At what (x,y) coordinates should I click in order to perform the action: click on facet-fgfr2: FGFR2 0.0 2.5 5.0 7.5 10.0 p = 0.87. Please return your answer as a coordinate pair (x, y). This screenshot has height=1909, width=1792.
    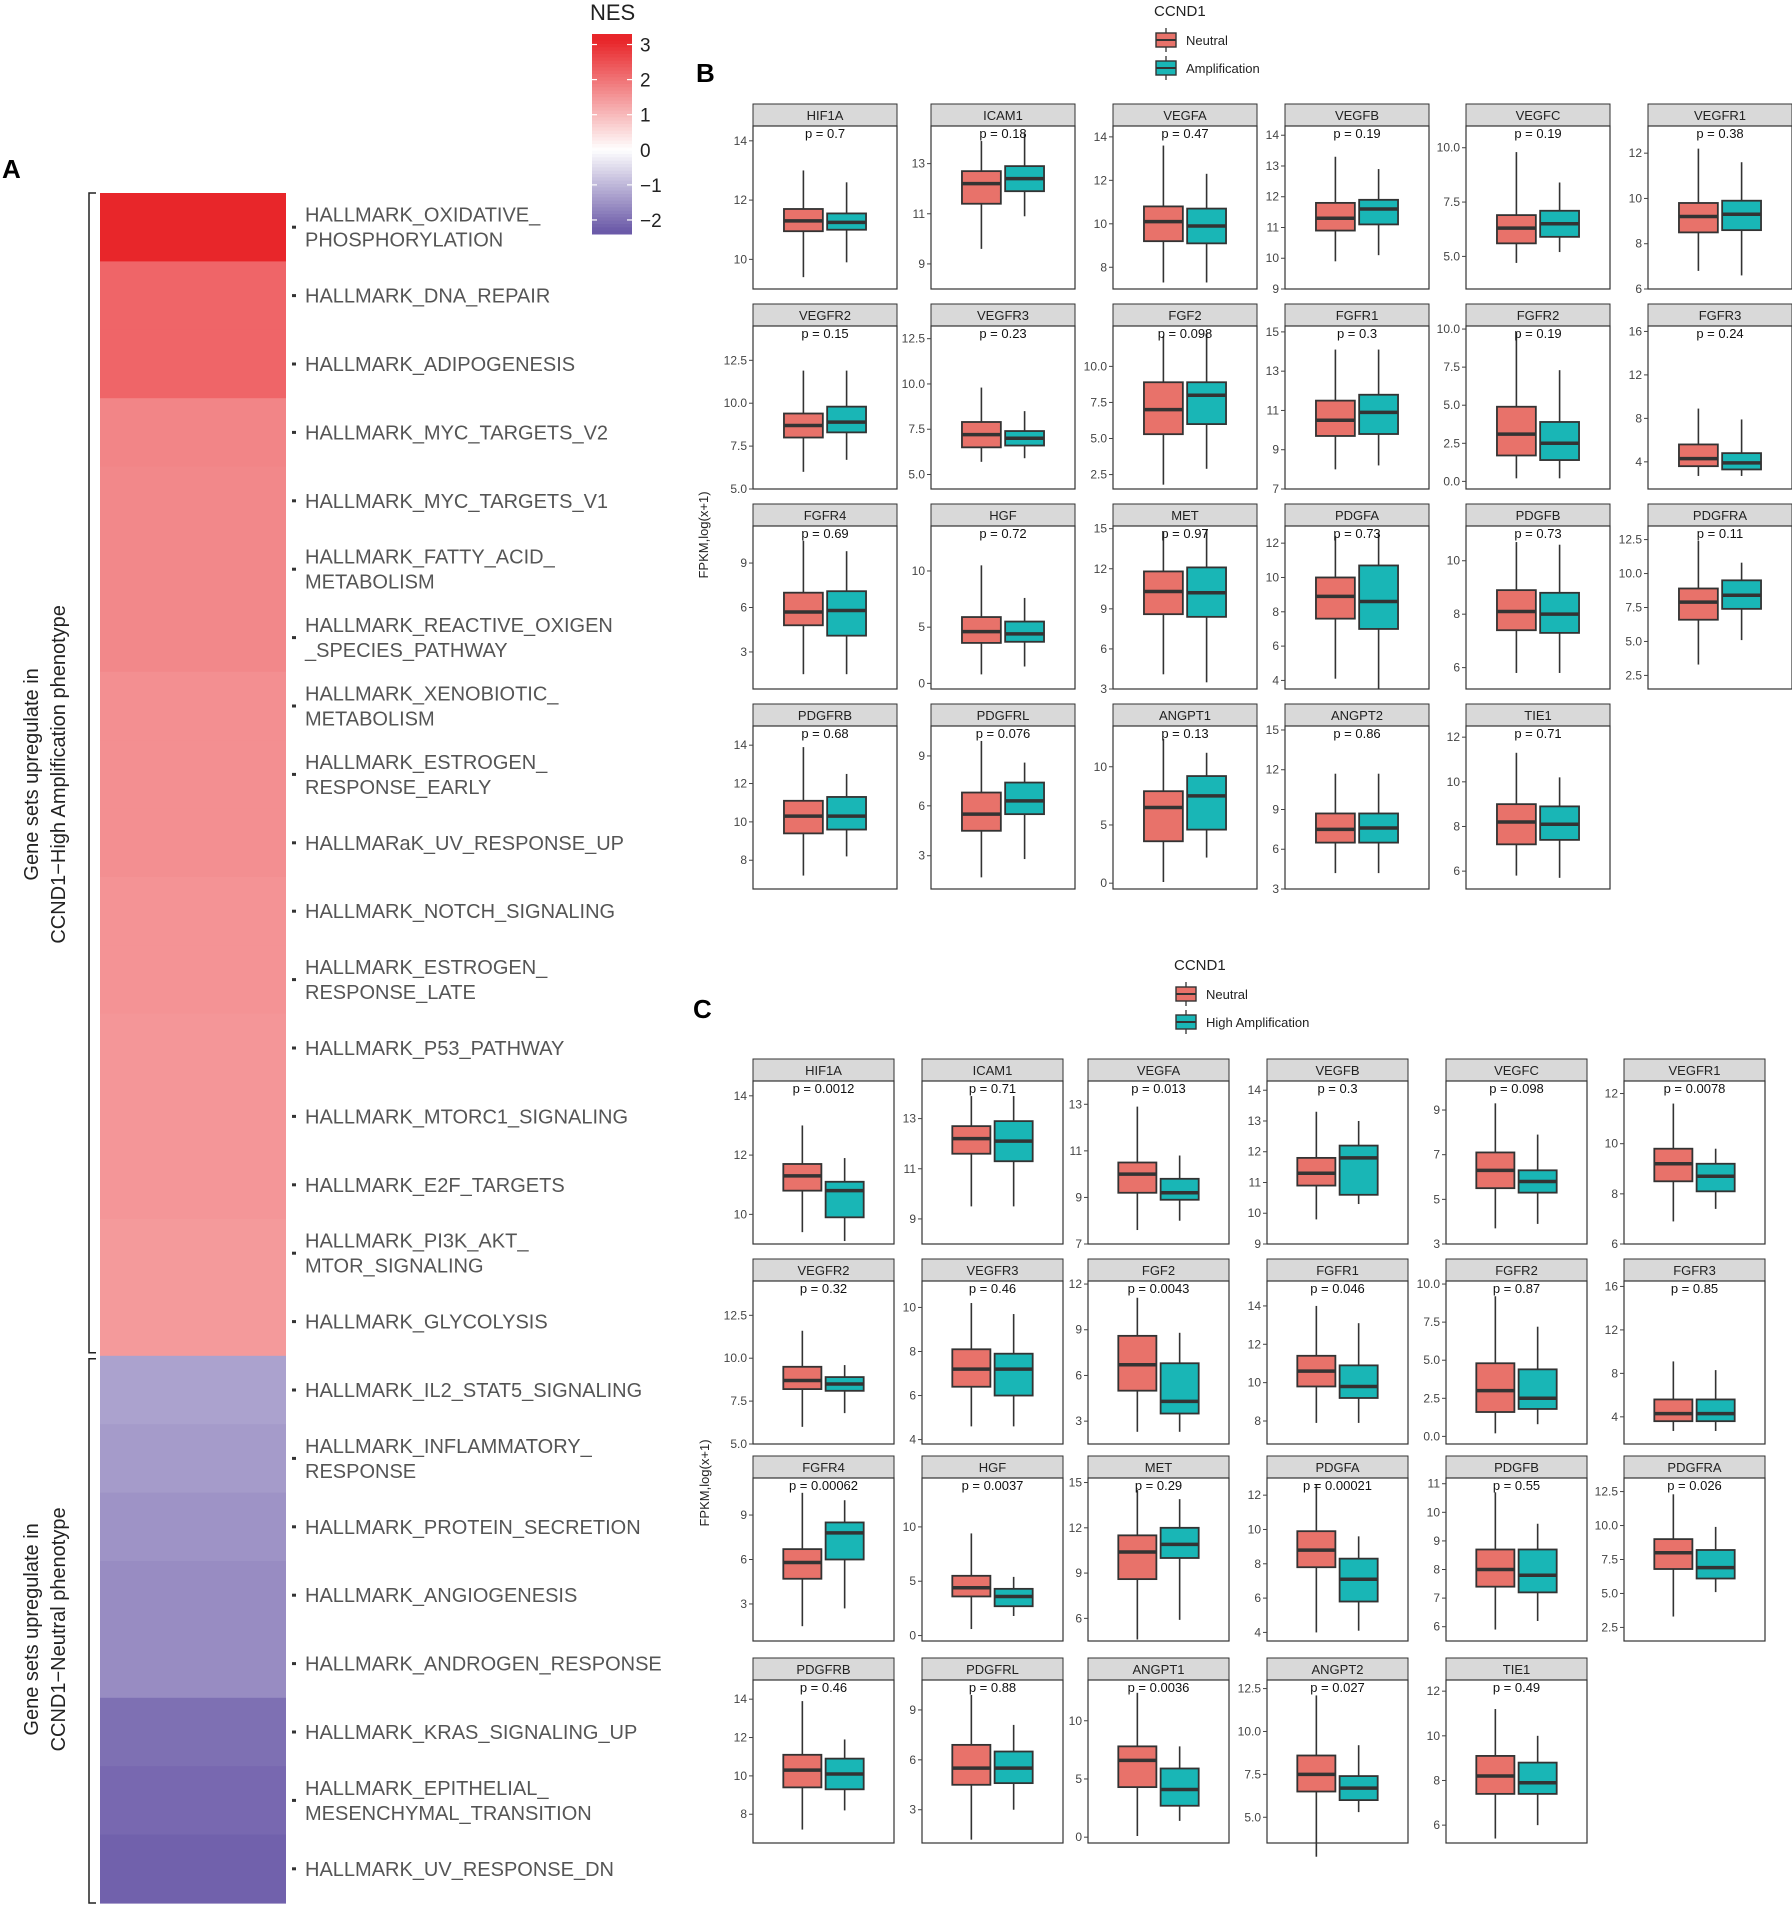
    Looking at the image, I should click on (1502, 1351).